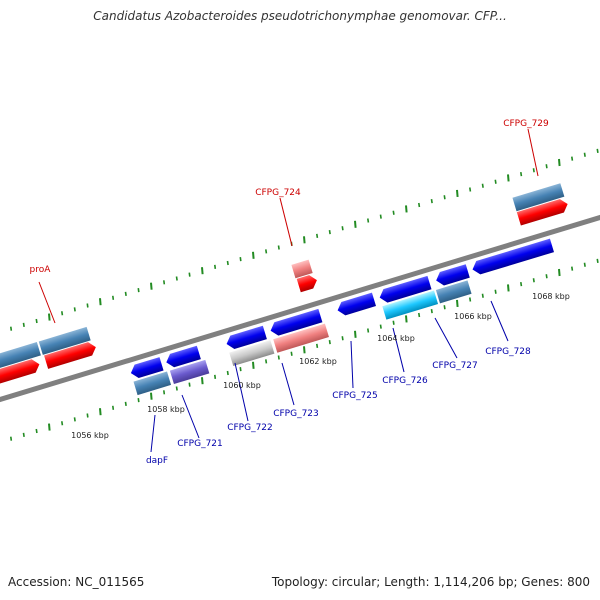 Image resolution: width=600 pixels, height=600 pixels. Describe the element at coordinates (508, 352) in the screenshot. I see `gene-label-CFPG_728: CFPG_728` at that location.